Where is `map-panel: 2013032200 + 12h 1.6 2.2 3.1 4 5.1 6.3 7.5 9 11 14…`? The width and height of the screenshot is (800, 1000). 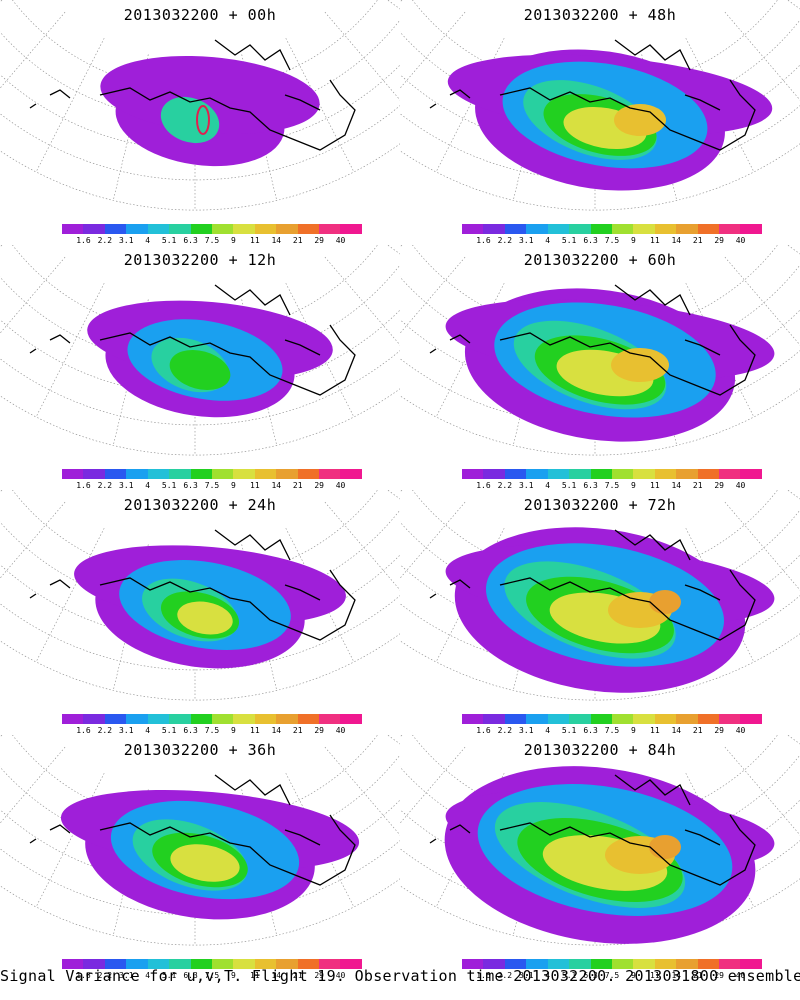 map-panel: 2013032200 + 12h 1.6 2.2 3.1 4 5.1 6.3 7.5 9 11 14… is located at coordinates (200, 367).